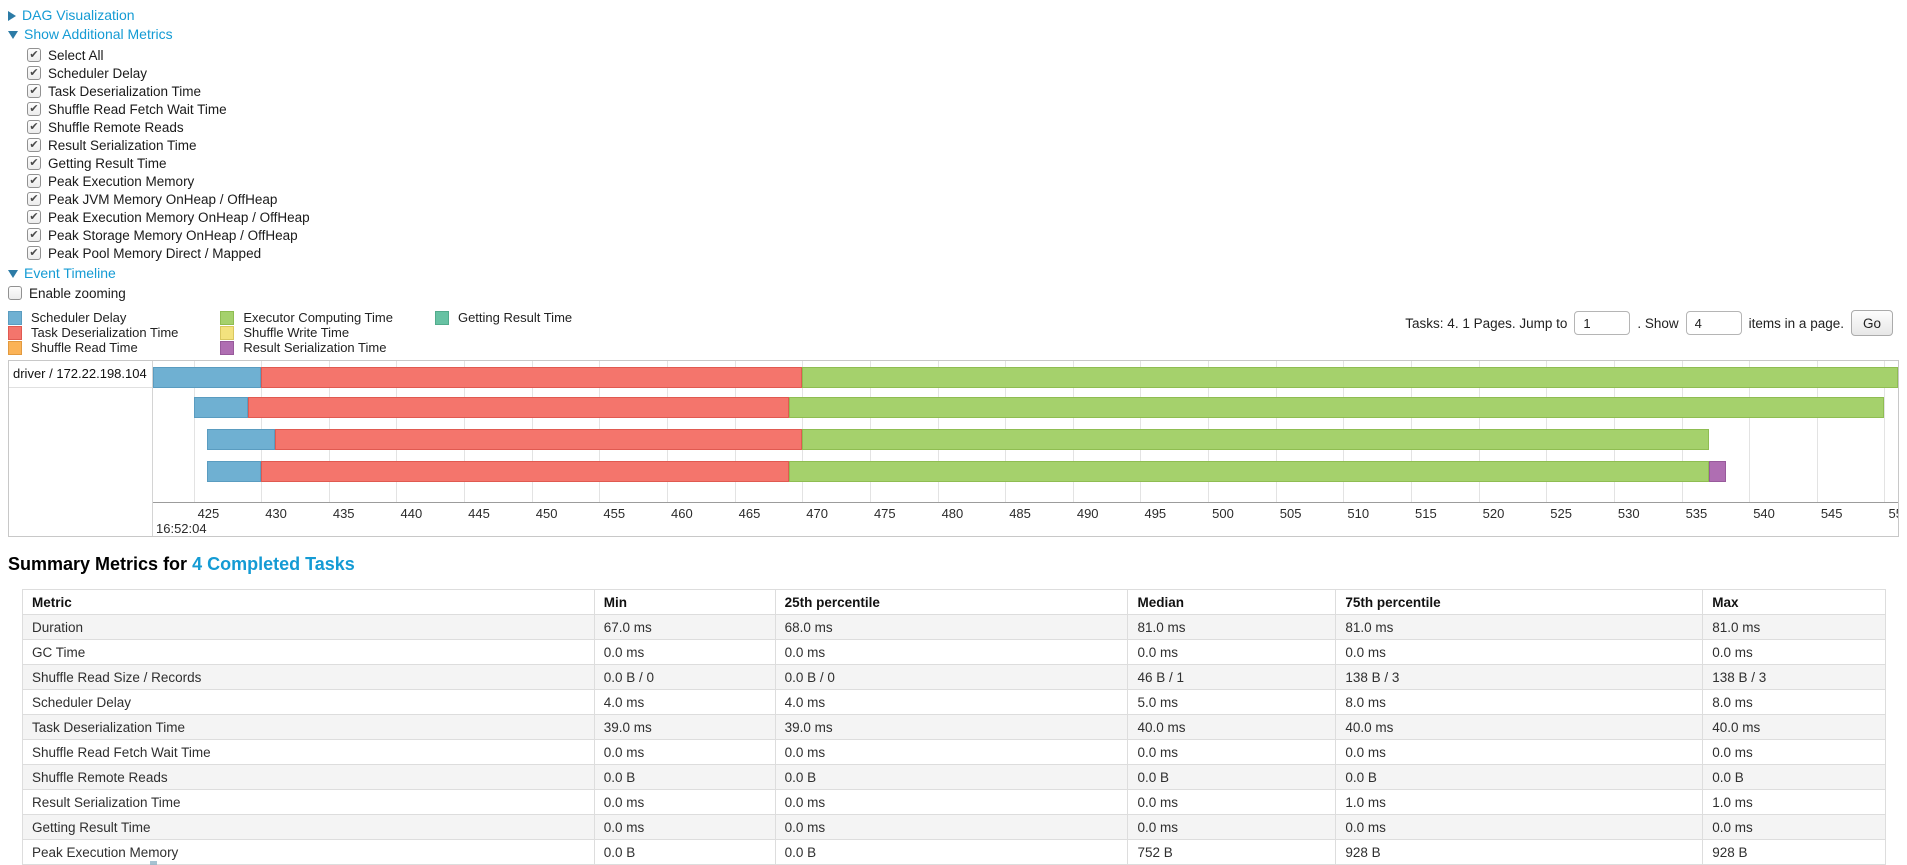 The width and height of the screenshot is (1907, 865). Describe the element at coordinates (125, 91) in the screenshot. I see `metric-checkbox-label: Task Deserialization Time` at that location.